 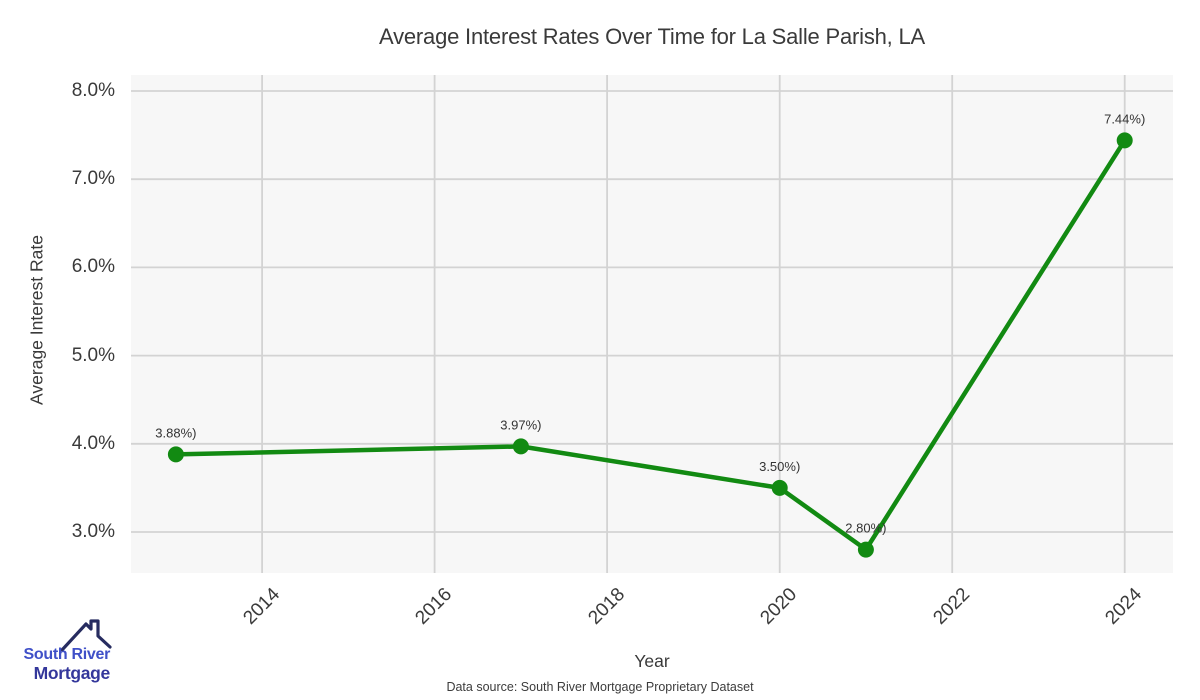 What do you see at coordinates (952, 606) in the screenshot?
I see `x-tick-label: 2022` at bounding box center [952, 606].